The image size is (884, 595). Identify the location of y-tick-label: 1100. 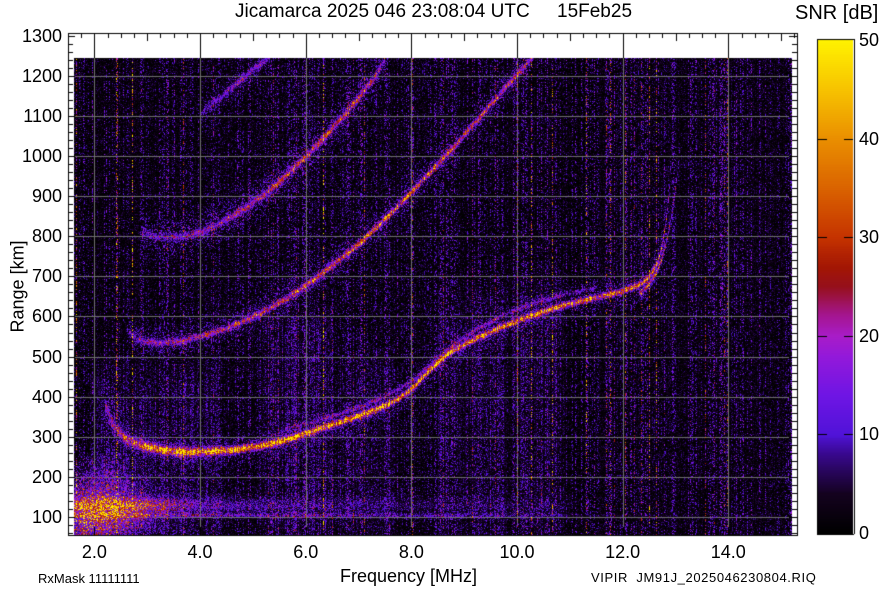
(42, 115).